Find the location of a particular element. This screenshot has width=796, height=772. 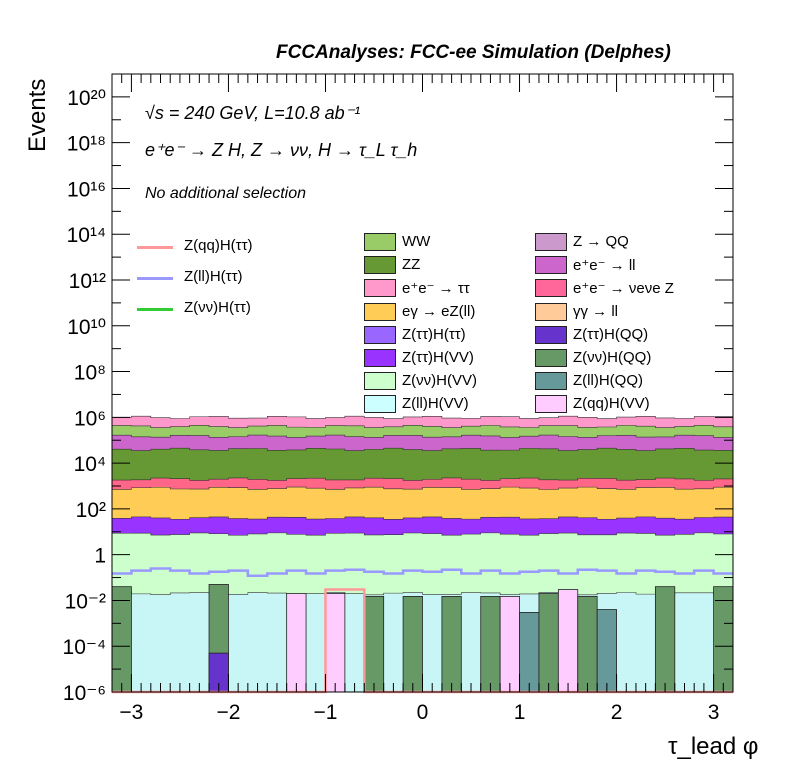

legend-label: Z(ττ)H(ττ) is located at coordinates (434, 334).